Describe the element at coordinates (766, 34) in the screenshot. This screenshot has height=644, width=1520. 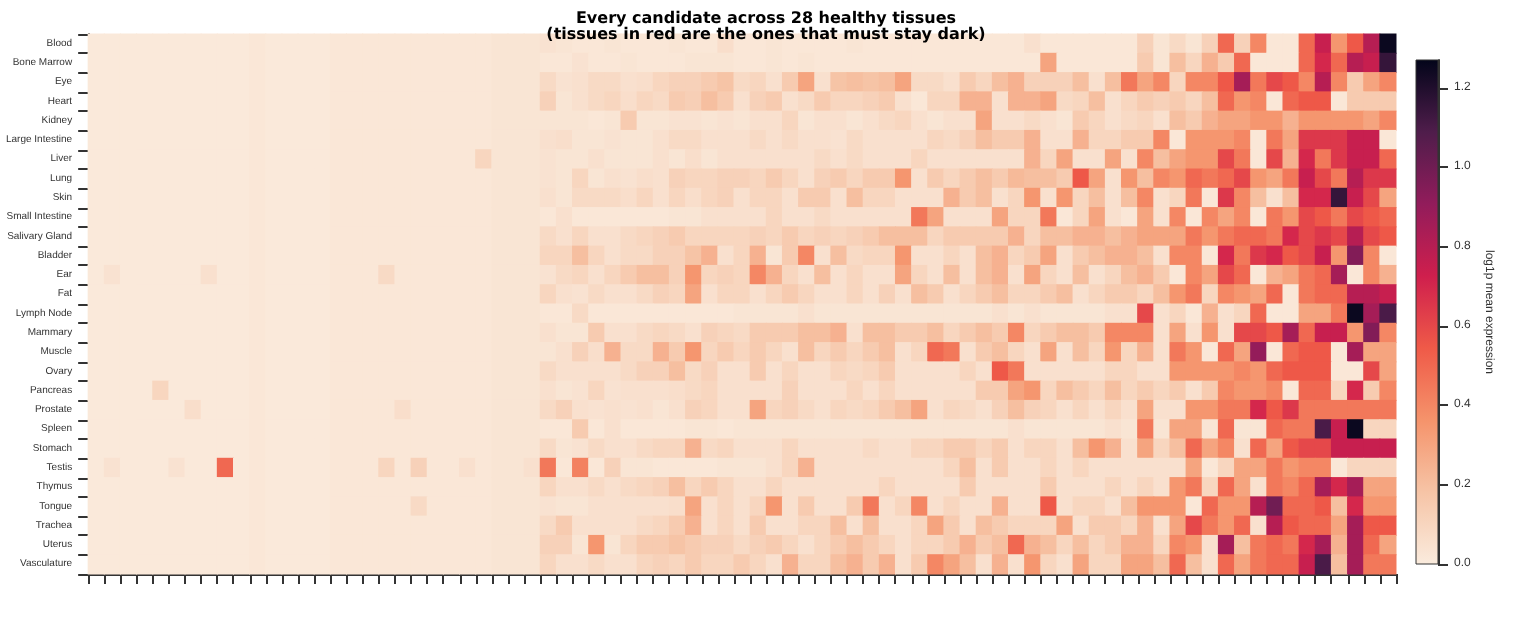
I see `chart-subtitle: (tissues in red are the ones that must stay dark)` at that location.